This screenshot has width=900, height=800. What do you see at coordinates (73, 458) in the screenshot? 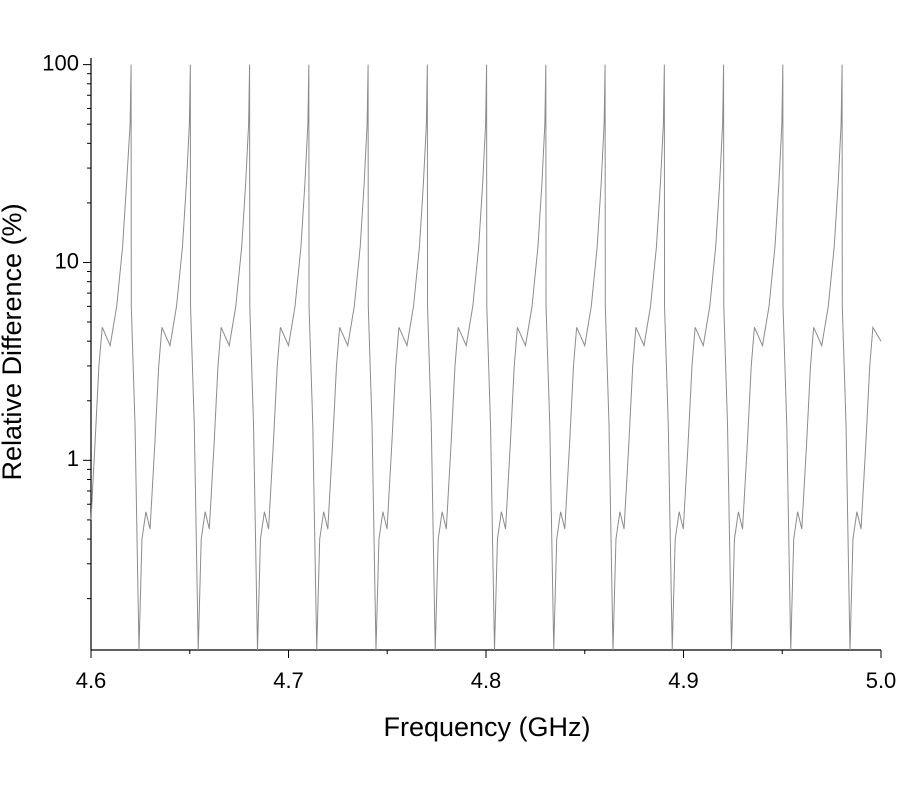
I see `y-tick-label: 1` at bounding box center [73, 458].